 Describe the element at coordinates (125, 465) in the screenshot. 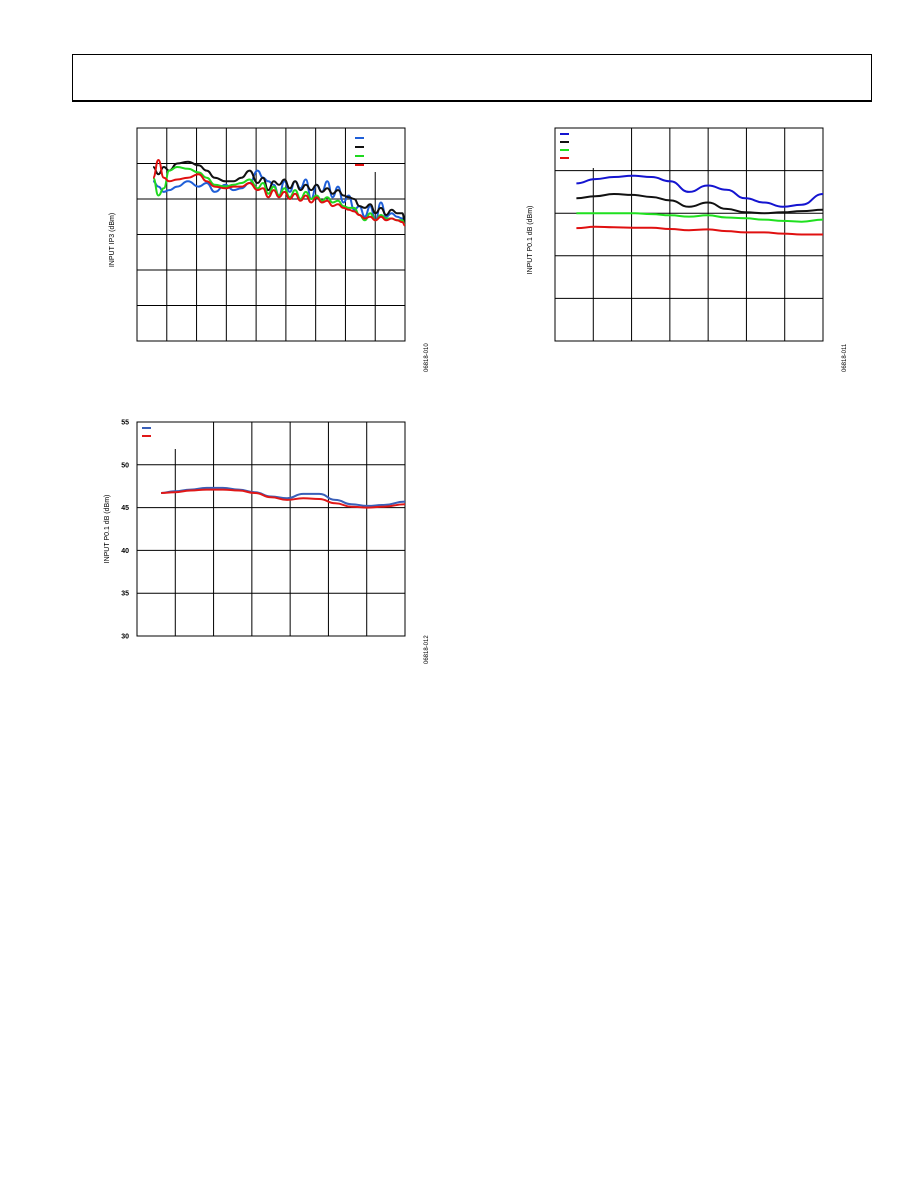

I see `y-tick-label: 50` at that location.